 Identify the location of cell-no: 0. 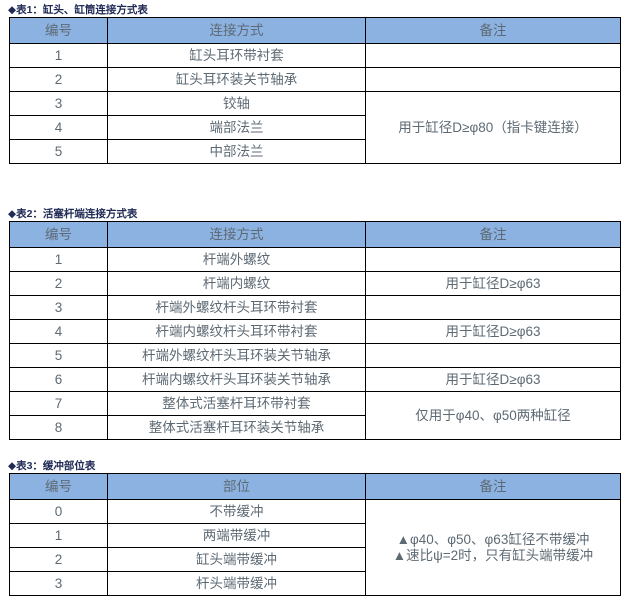
(58, 511).